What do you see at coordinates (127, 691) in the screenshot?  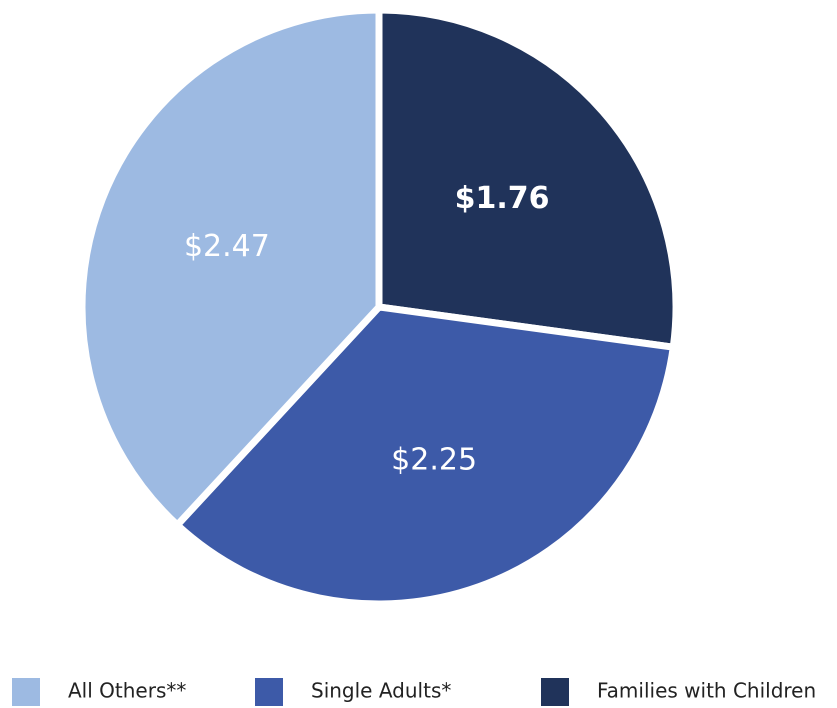 I see `legend-label: All Others**` at bounding box center [127, 691].